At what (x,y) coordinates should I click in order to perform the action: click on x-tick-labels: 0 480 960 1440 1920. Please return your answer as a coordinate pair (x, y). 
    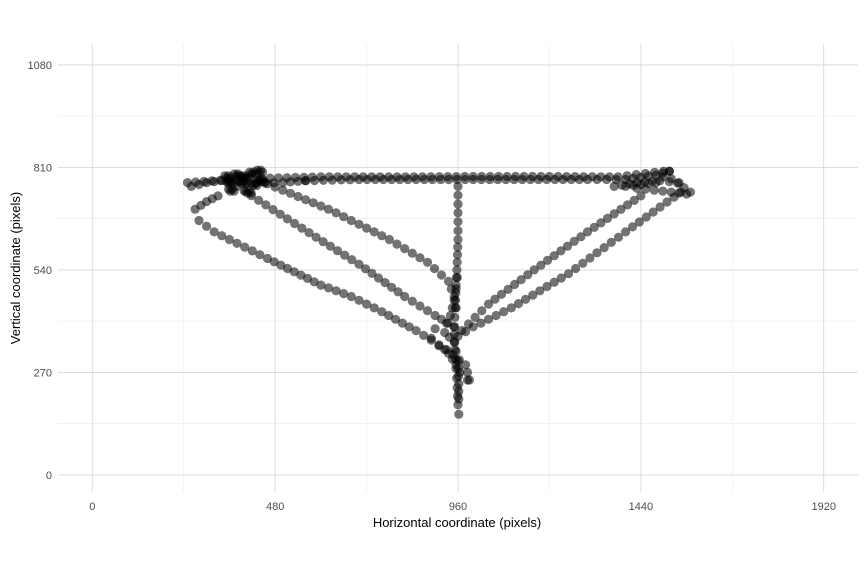
    Looking at the image, I should click on (462, 507).